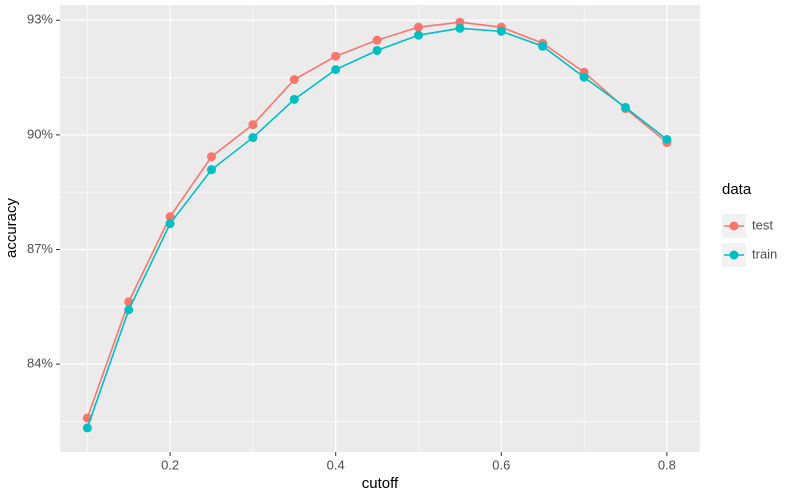 This screenshot has width=789, height=493. What do you see at coordinates (170, 464) in the screenshot?
I see `x-tick-label: 0.2` at bounding box center [170, 464].